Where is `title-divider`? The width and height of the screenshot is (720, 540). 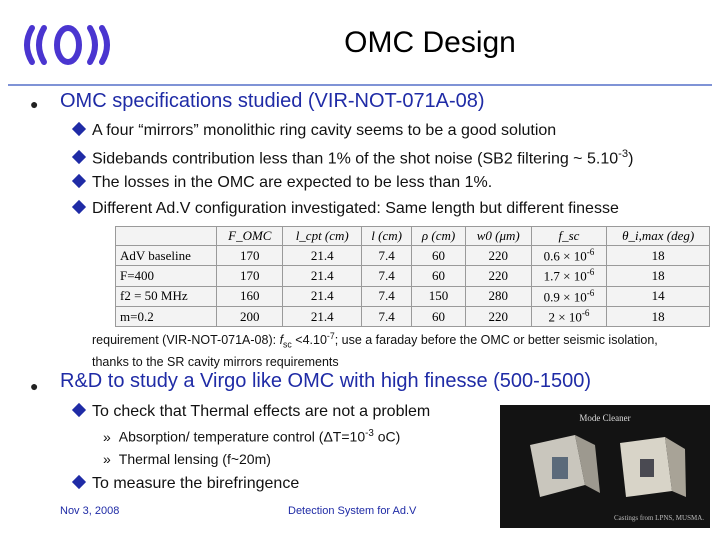 title-divider is located at coordinates (360, 85).